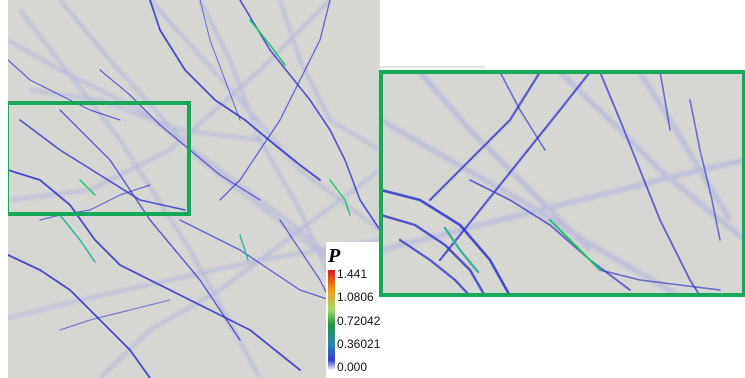 This screenshot has width=745, height=378. Describe the element at coordinates (359, 344) in the screenshot. I see `legend-tick-label: 0.36021` at that location.